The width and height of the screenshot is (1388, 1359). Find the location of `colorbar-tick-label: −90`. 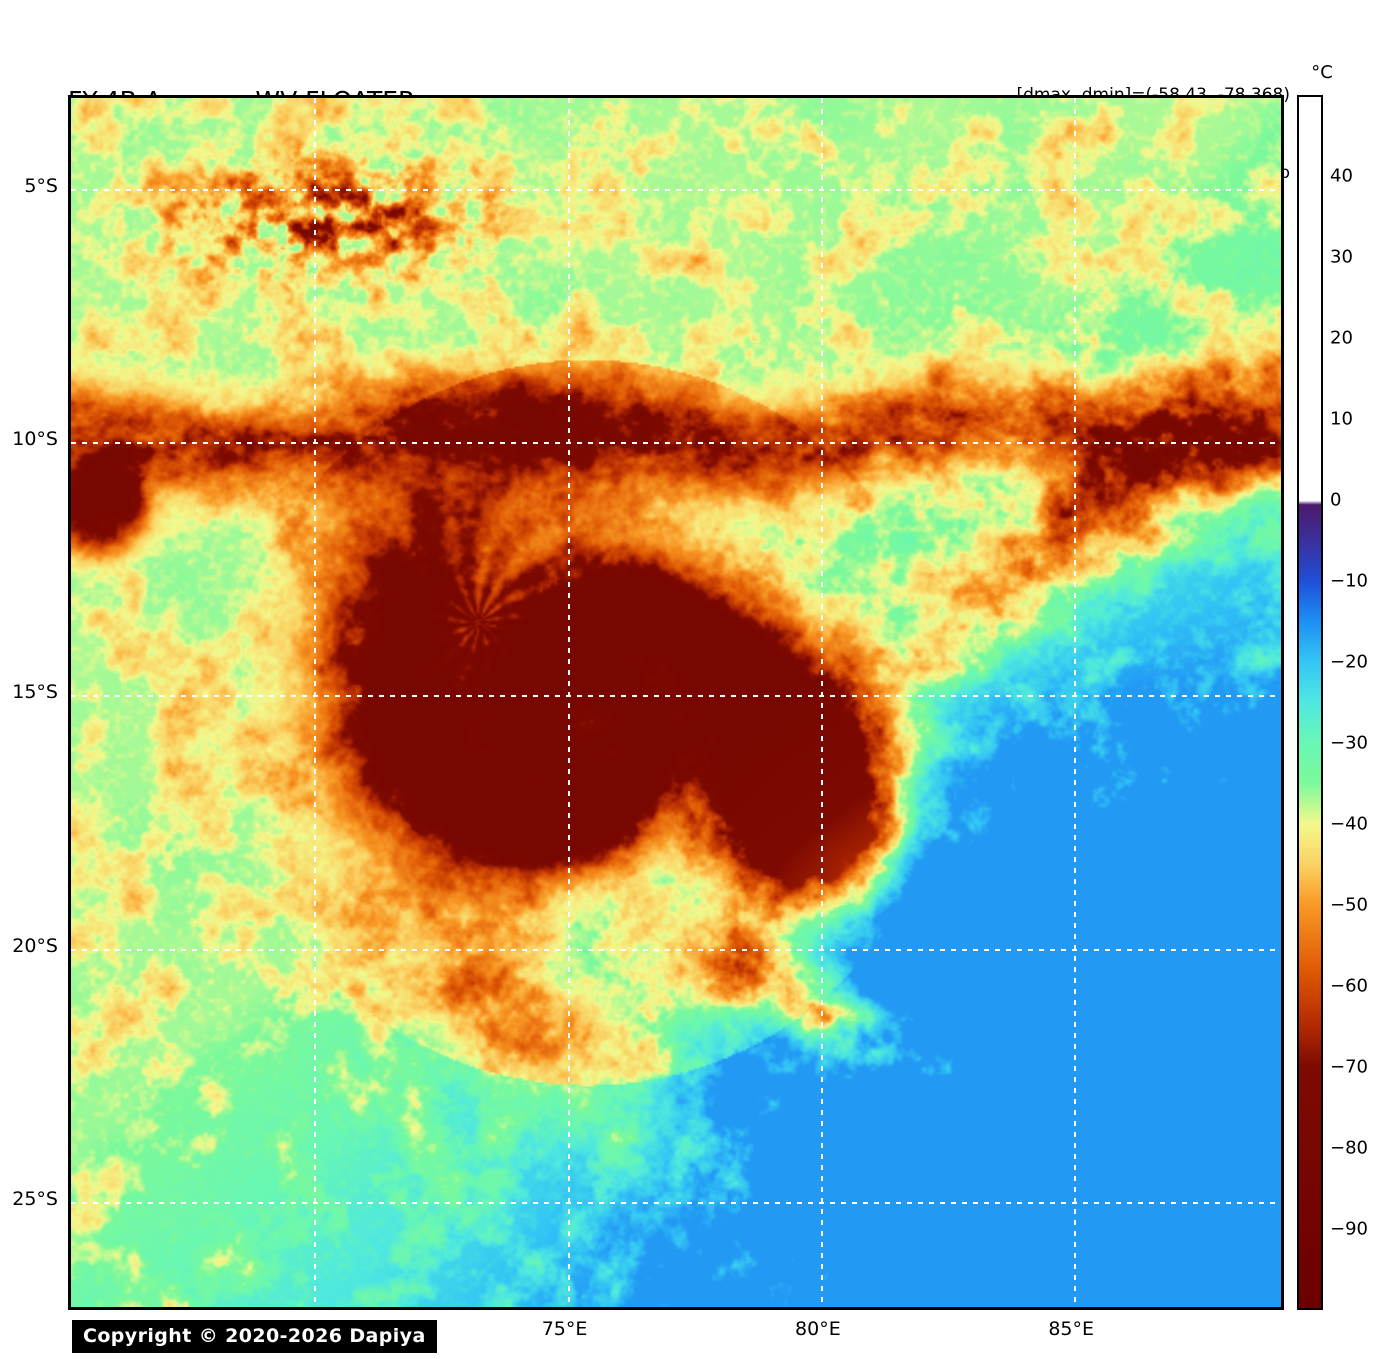

colorbar-tick-label: −90 is located at coordinates (1349, 1229).